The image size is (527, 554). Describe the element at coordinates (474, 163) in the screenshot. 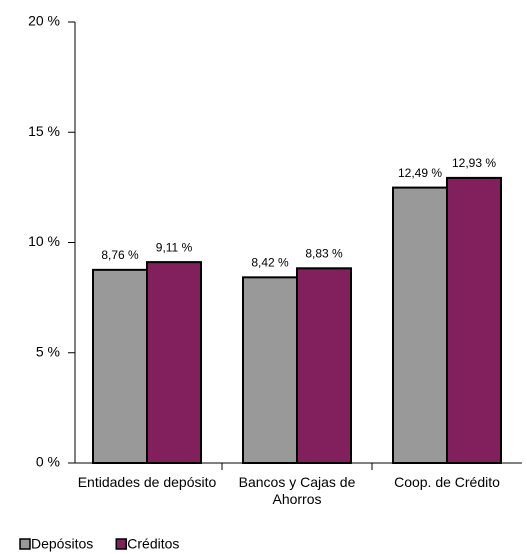

I see `value-label: 12,93 %` at that location.